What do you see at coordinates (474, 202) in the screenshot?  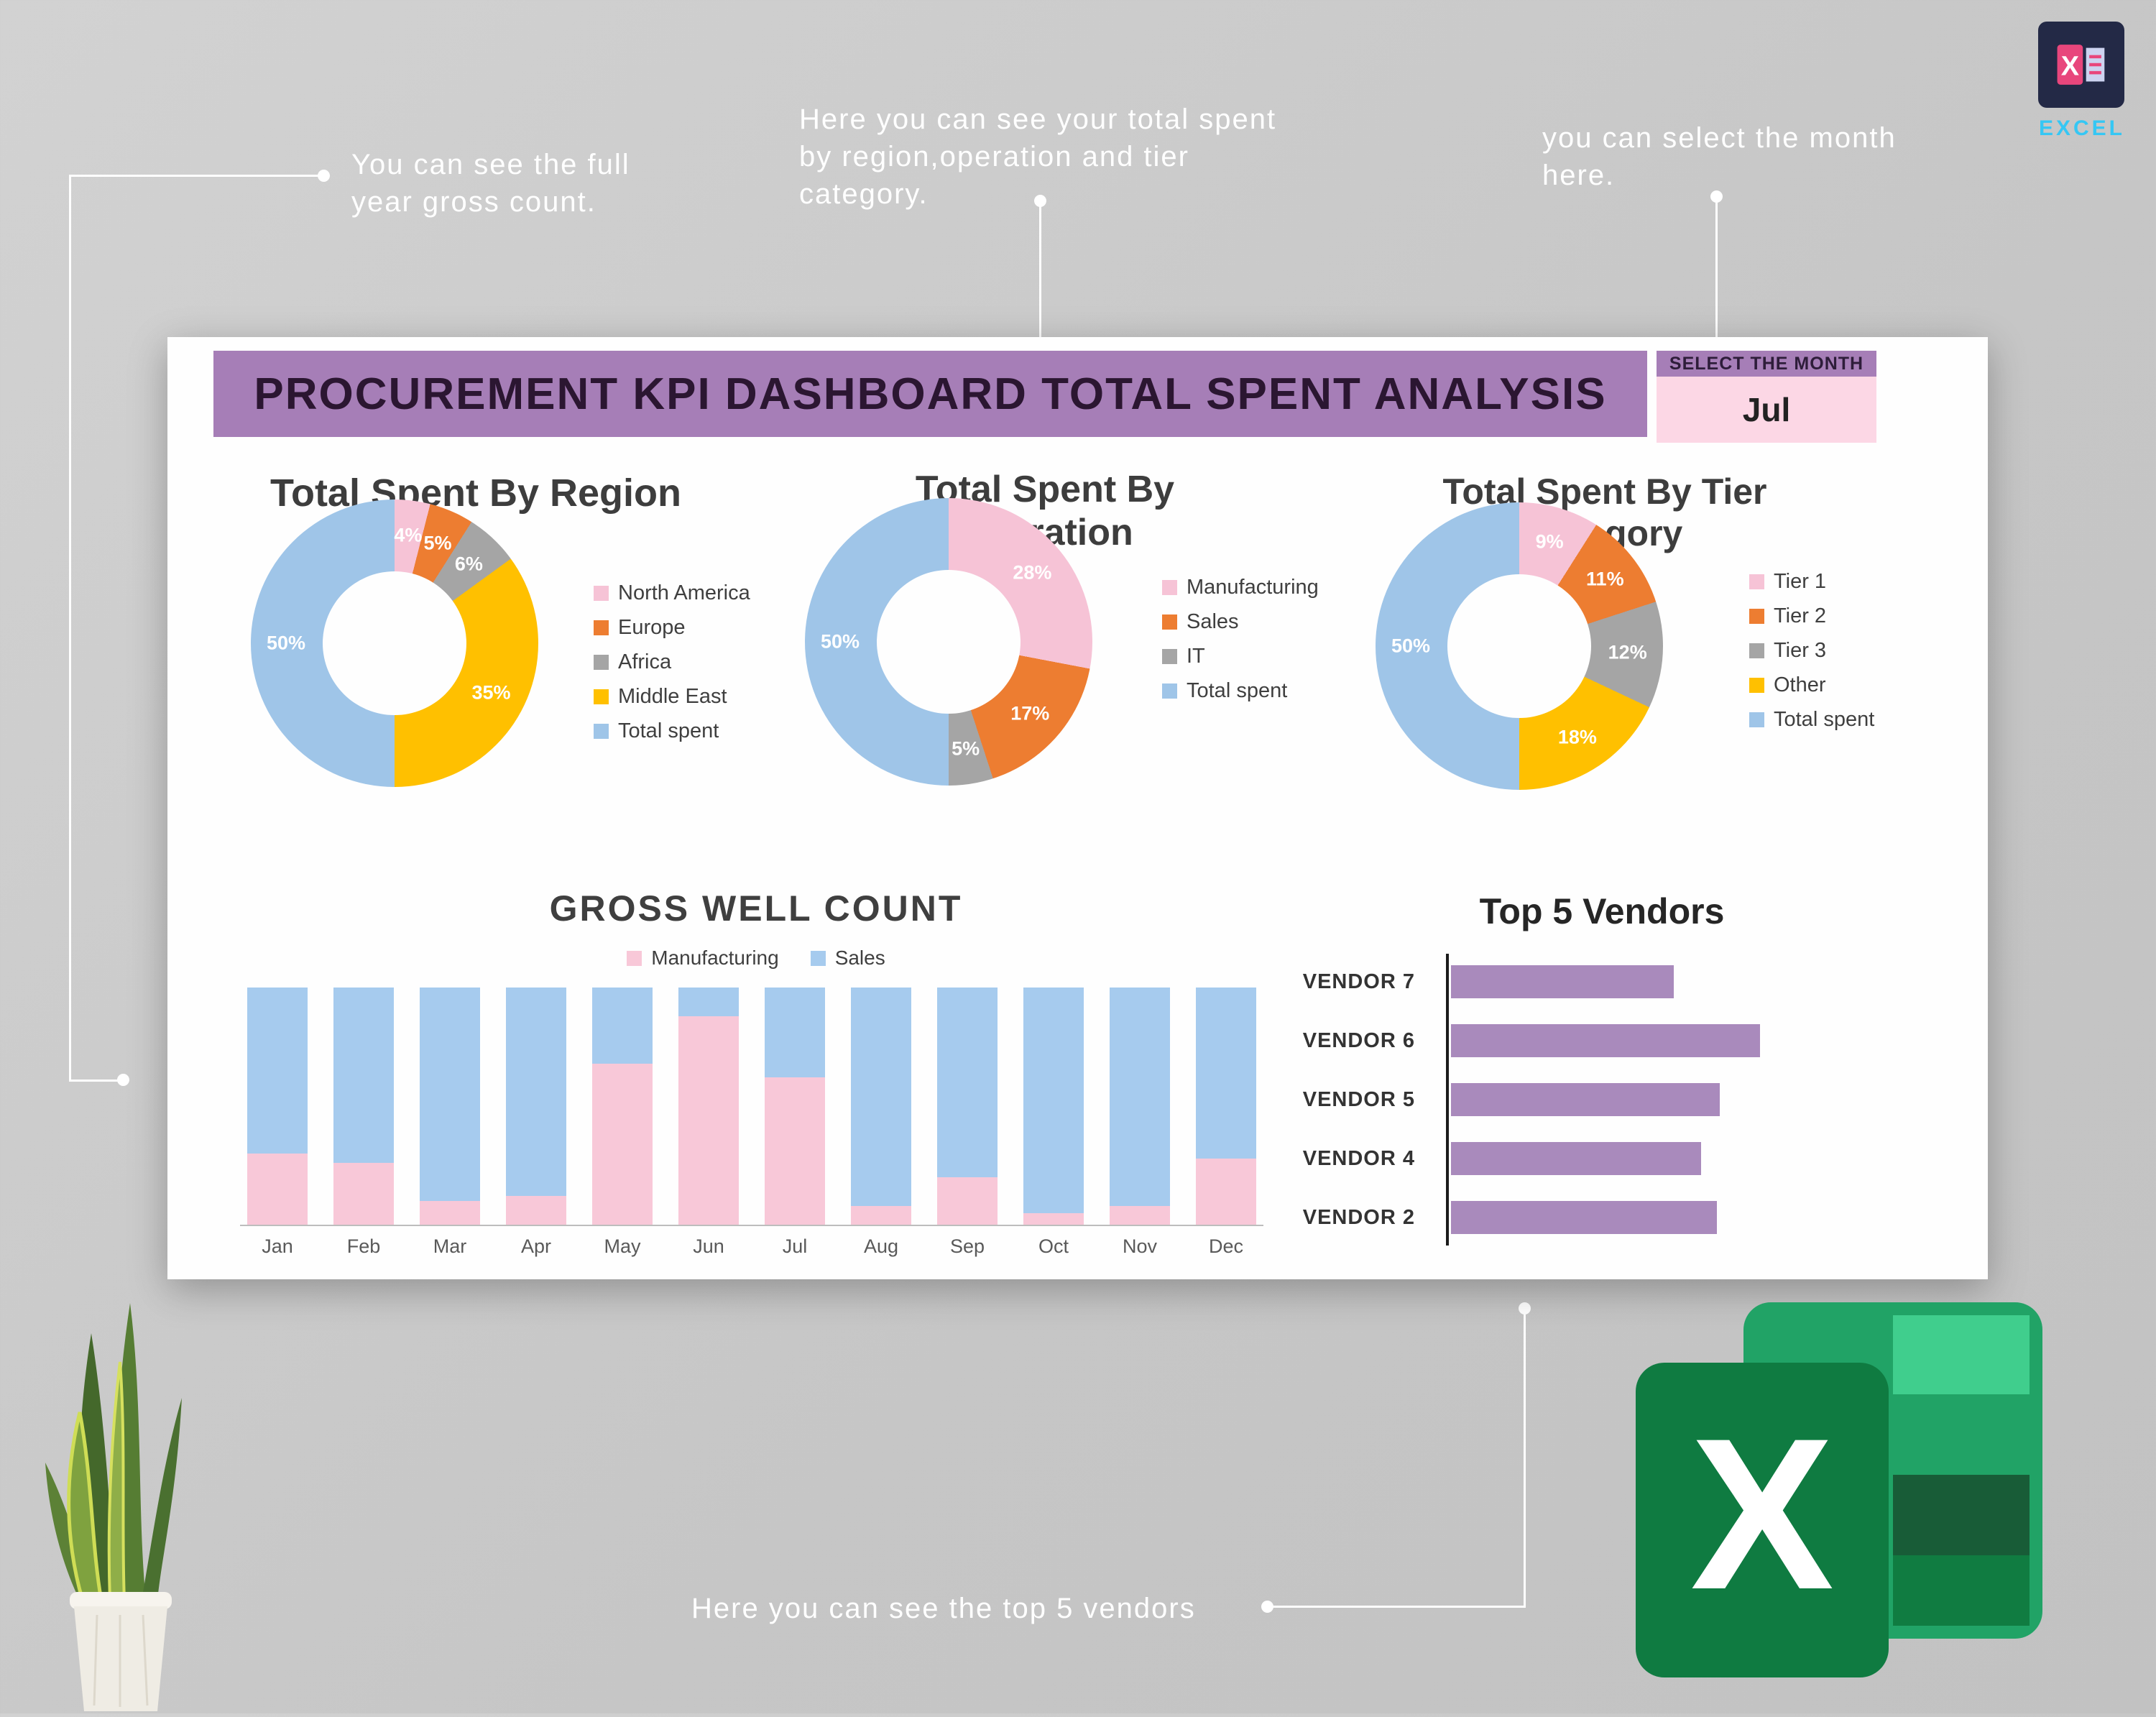 I see `annotation-text-line: year gross count.` at bounding box center [474, 202].